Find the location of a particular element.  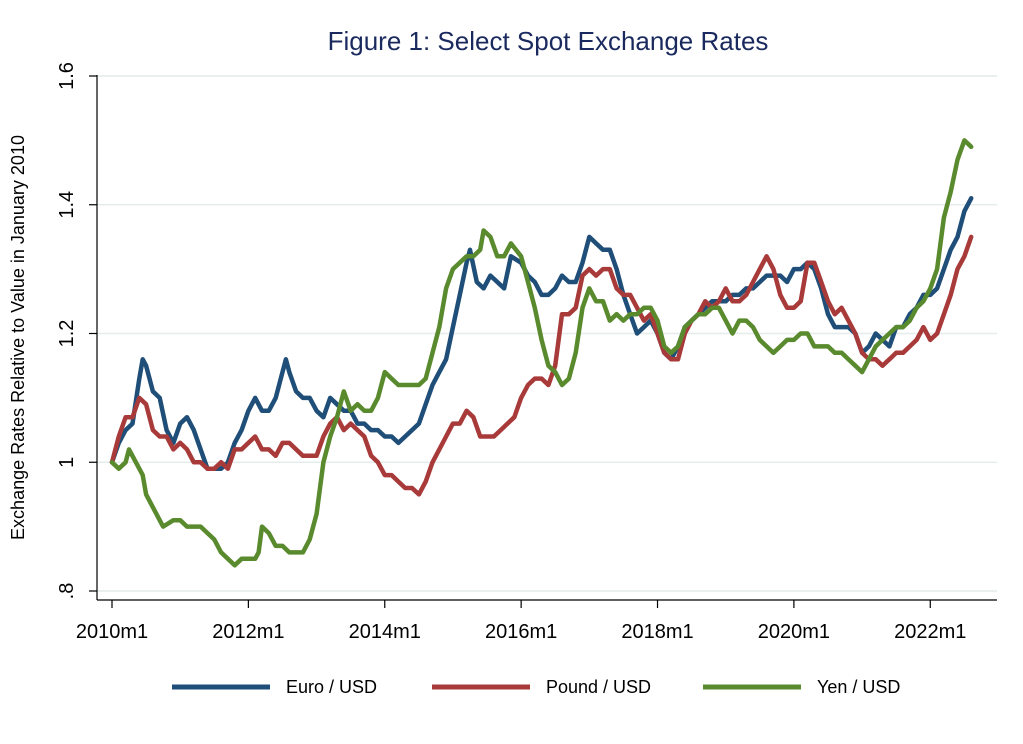

legend: Euro / USD Pound / USD Yen / USD is located at coordinates (536, 687).